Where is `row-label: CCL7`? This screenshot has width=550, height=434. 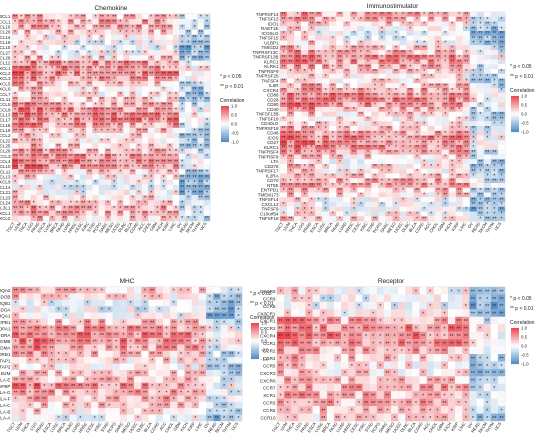
row-label: CCL7 is located at coordinates (5, 94).